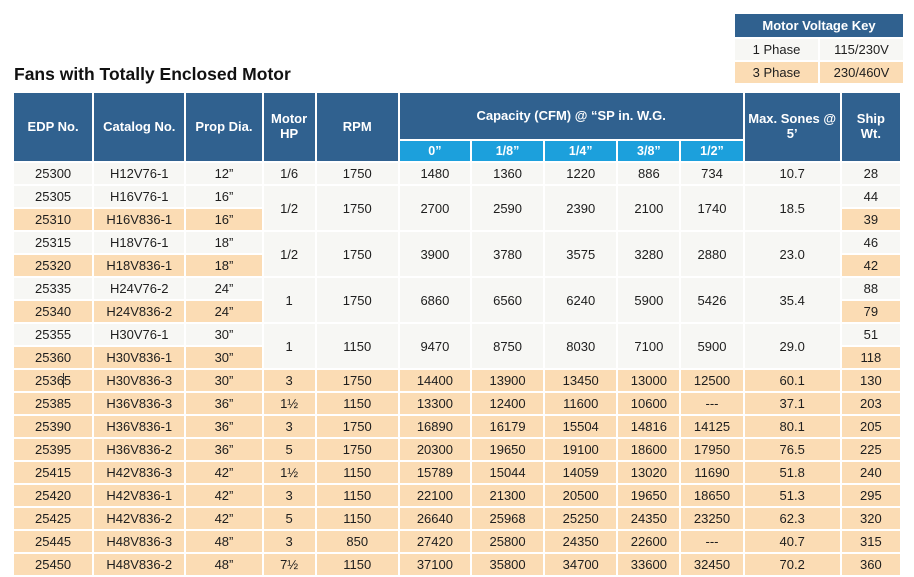 This screenshot has height=577, width=914. I want to click on catalog-cell: H42V836-3, so click(139, 472).